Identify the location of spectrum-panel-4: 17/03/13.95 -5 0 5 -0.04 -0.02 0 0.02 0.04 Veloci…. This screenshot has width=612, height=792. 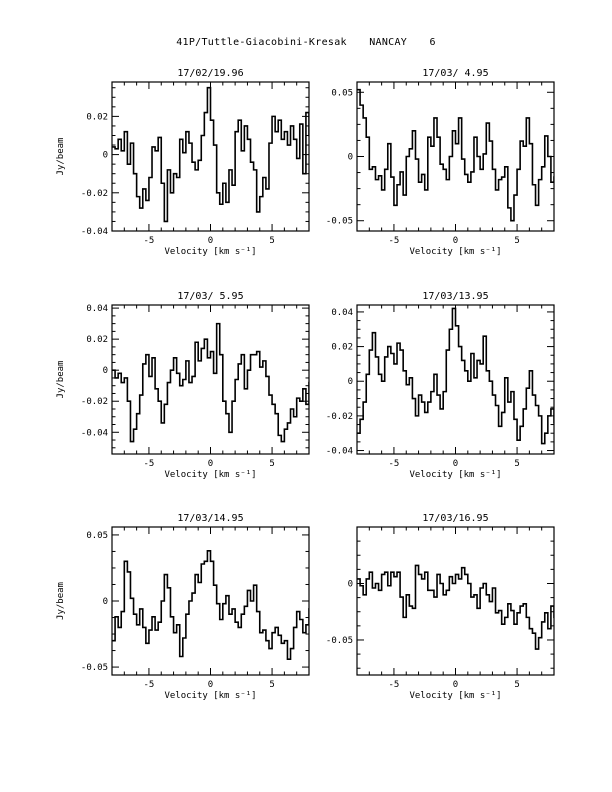
(440, 385).